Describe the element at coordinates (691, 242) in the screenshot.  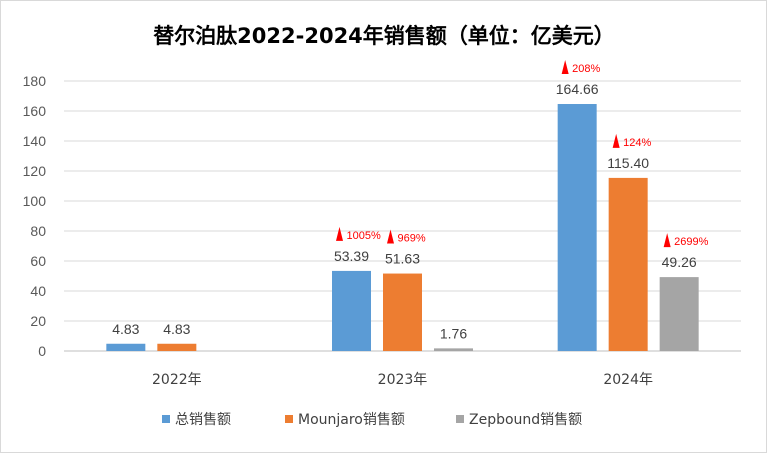
I see `growth-label: 2699%` at that location.